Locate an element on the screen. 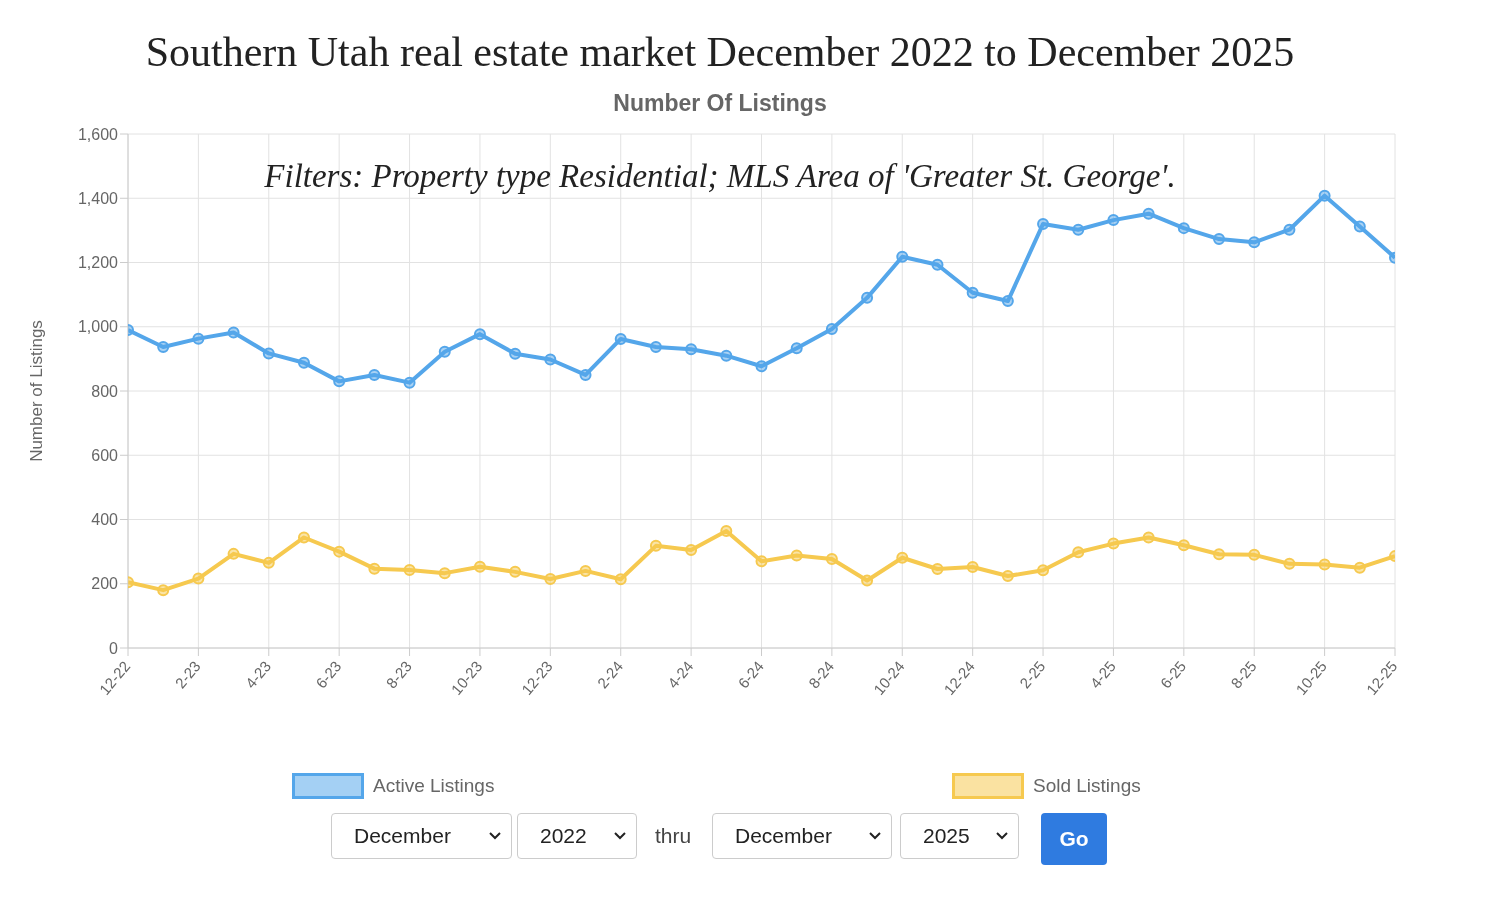 Image resolution: width=1500 pixels, height=900 pixels. legend-label: Active Listings is located at coordinates (434, 786).